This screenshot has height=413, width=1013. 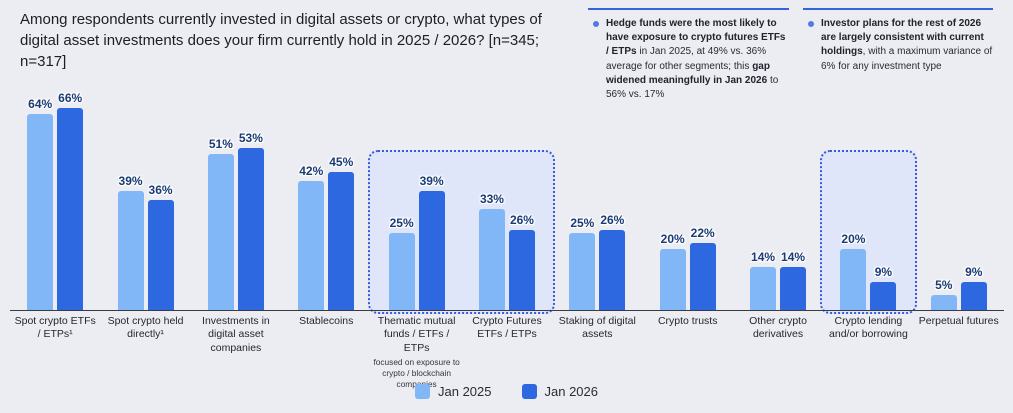 I want to click on legend-item: Jan 2026, so click(x=560, y=391).